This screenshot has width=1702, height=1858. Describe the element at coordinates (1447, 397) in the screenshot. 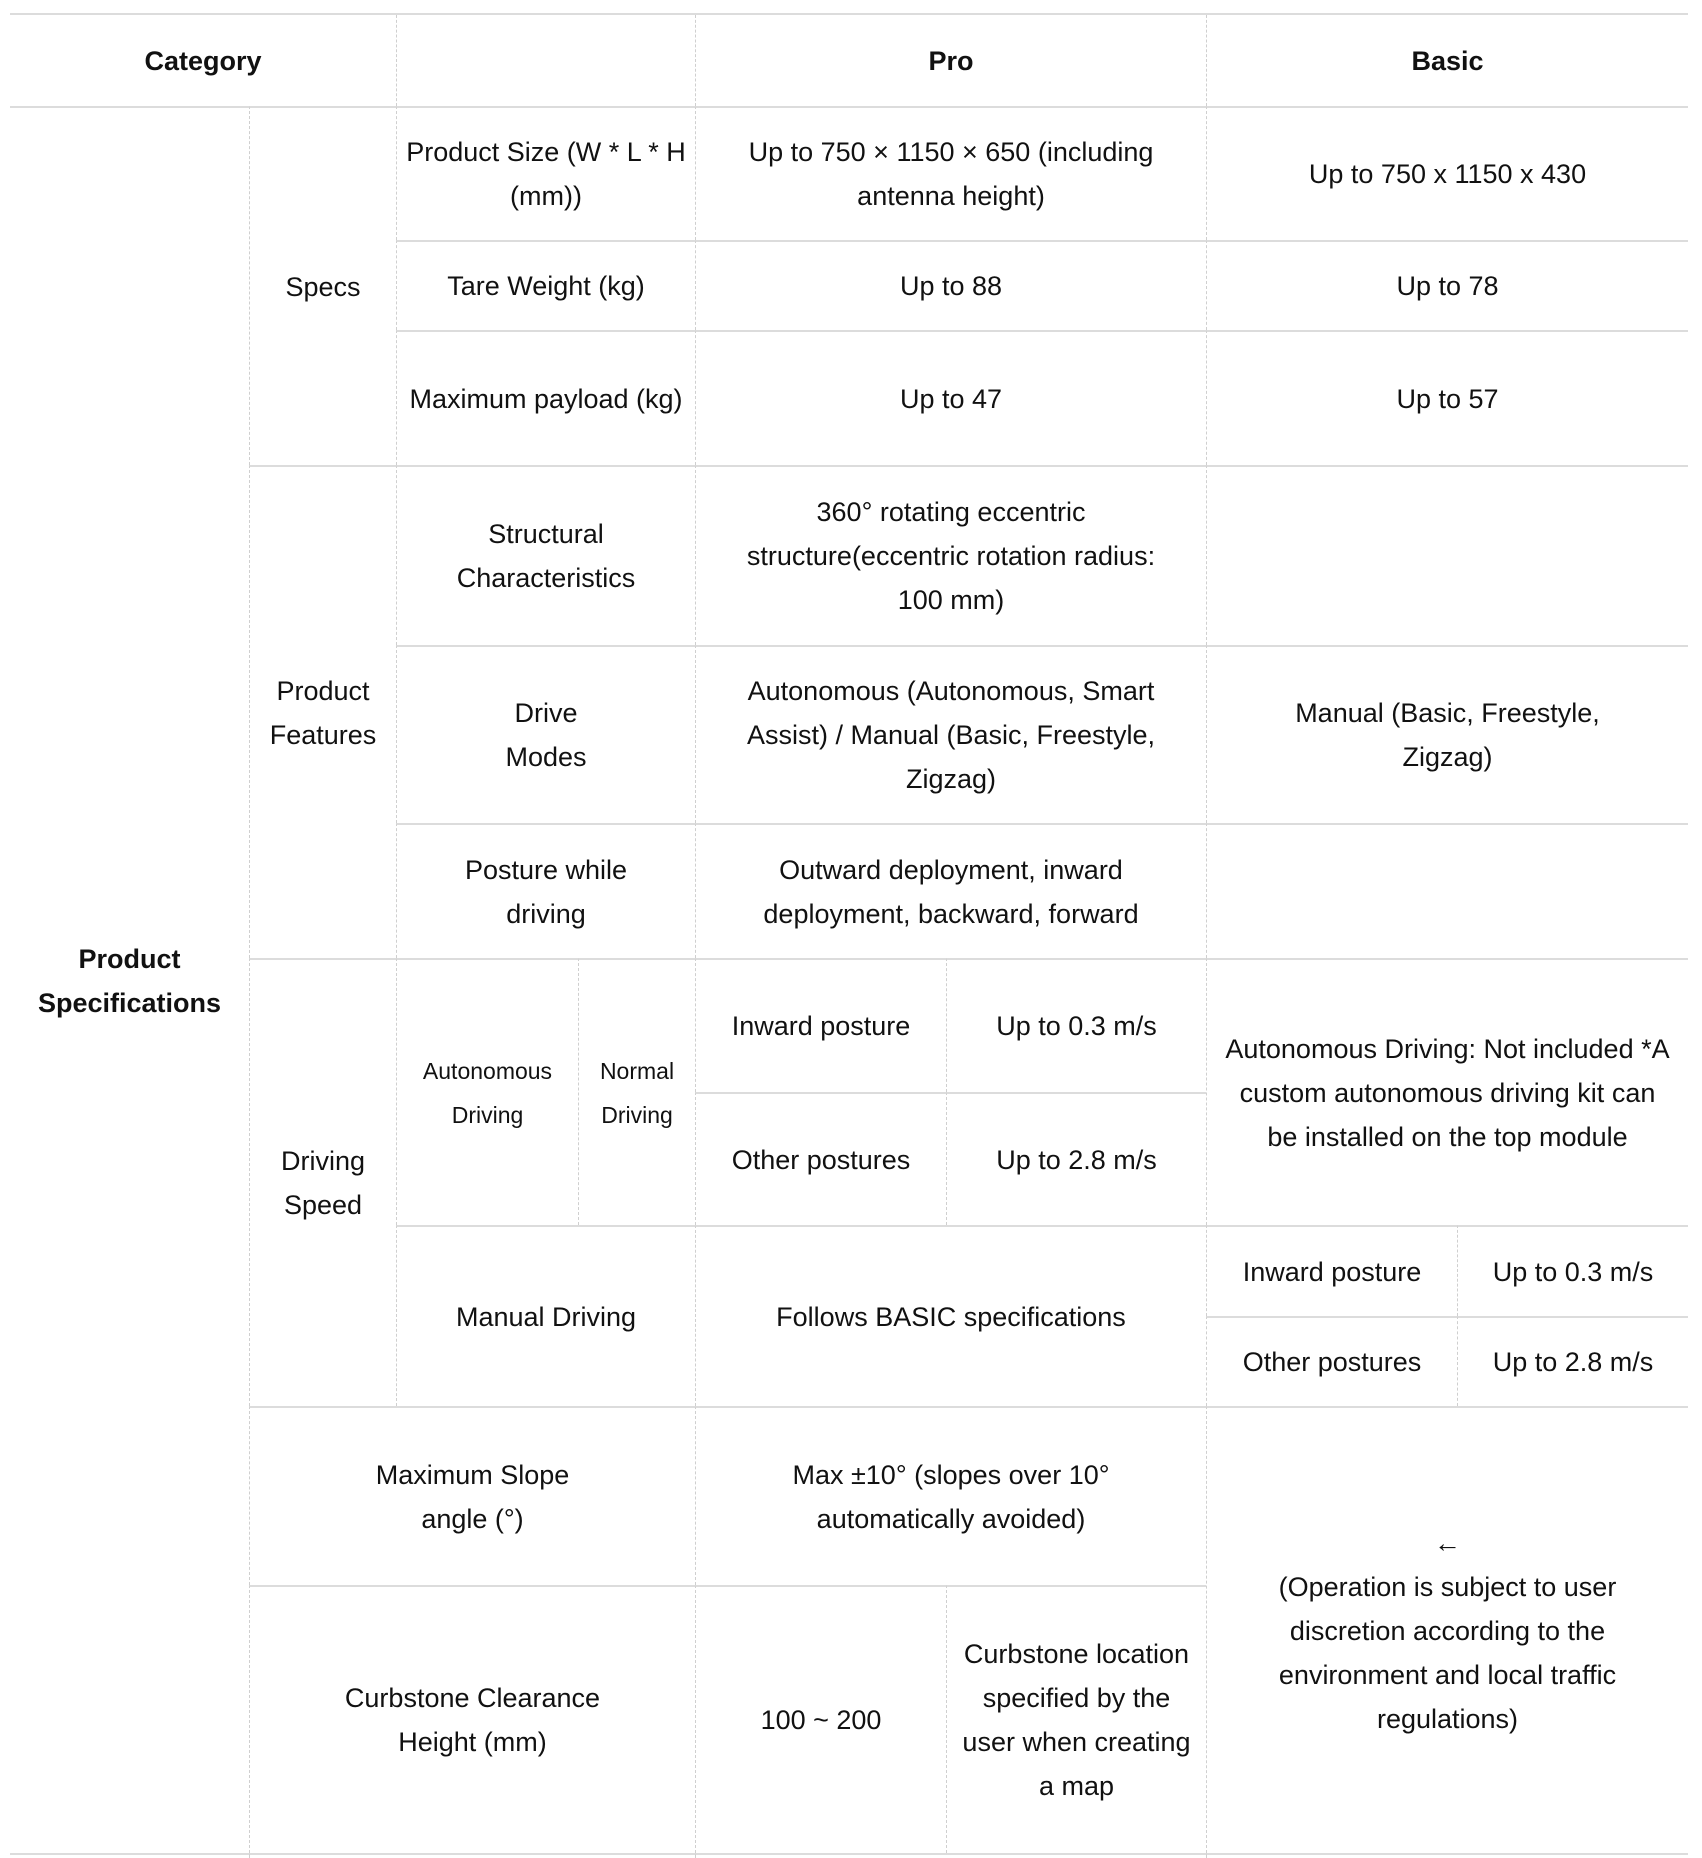

I see `basic-value: Up to 57` at that location.